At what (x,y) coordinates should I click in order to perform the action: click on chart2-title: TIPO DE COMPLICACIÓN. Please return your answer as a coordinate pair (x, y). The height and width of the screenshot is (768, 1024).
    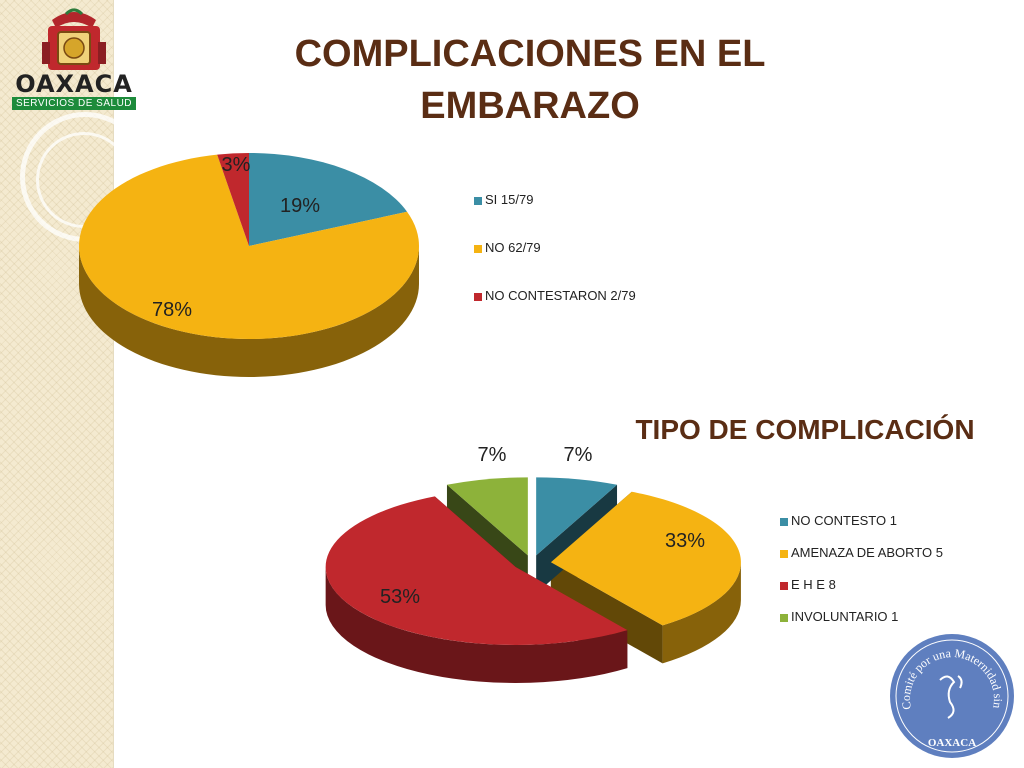
    Looking at the image, I should click on (805, 429).